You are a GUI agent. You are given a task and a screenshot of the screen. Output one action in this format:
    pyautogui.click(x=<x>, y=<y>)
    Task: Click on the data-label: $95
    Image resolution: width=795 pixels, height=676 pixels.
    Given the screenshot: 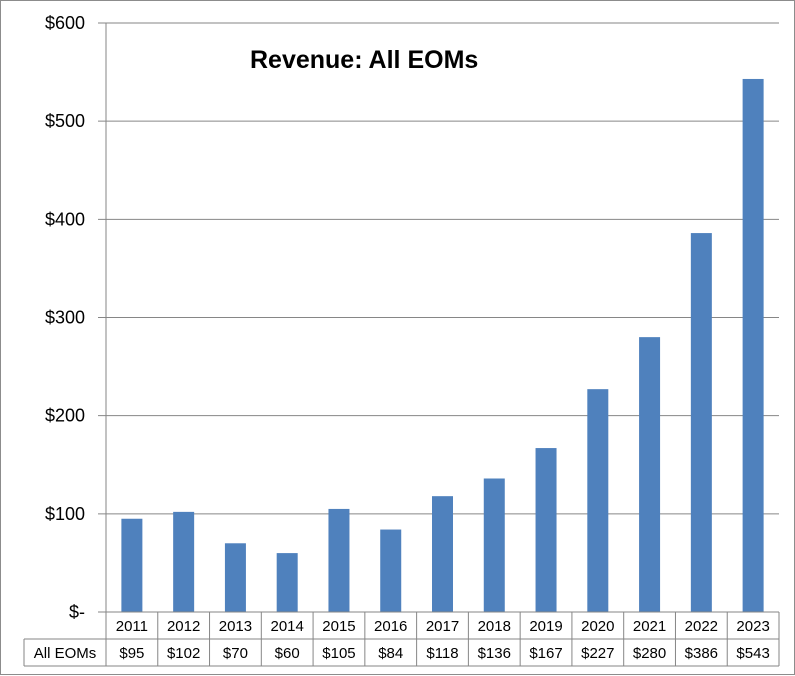 What is the action you would take?
    pyautogui.click(x=131, y=653)
    